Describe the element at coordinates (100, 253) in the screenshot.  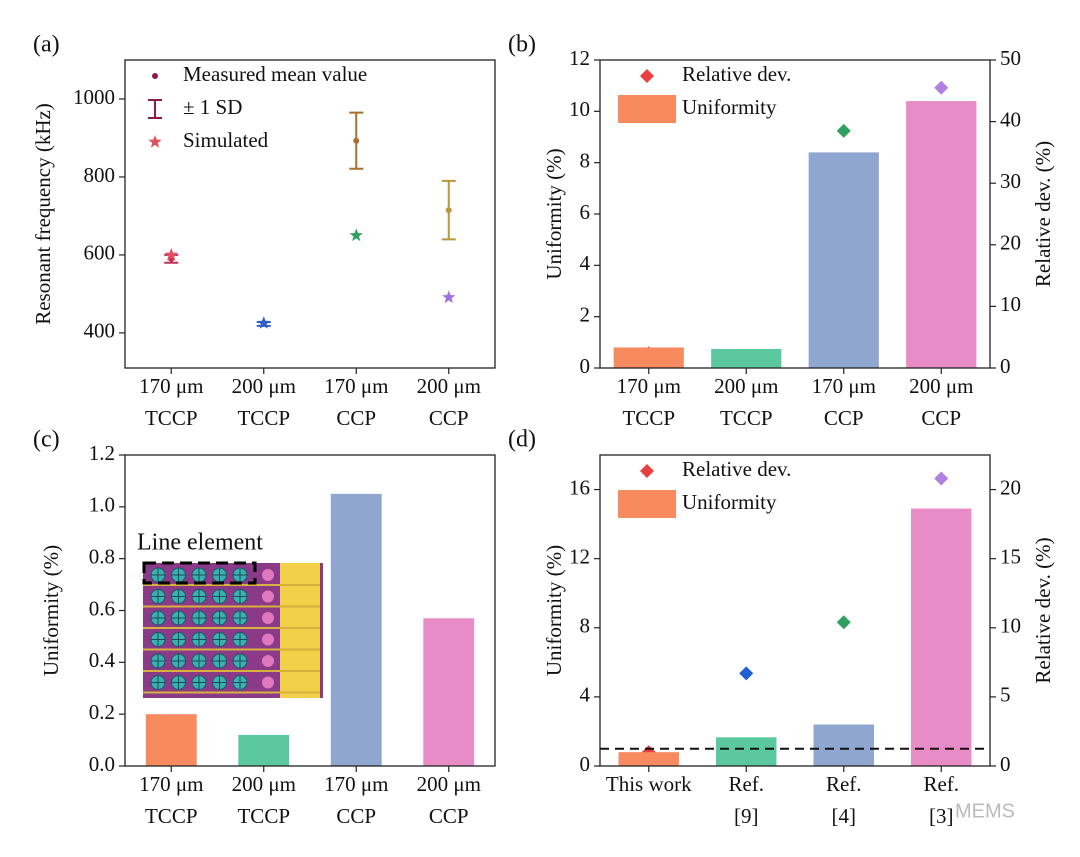
I see `y-tick-label: 600` at that location.